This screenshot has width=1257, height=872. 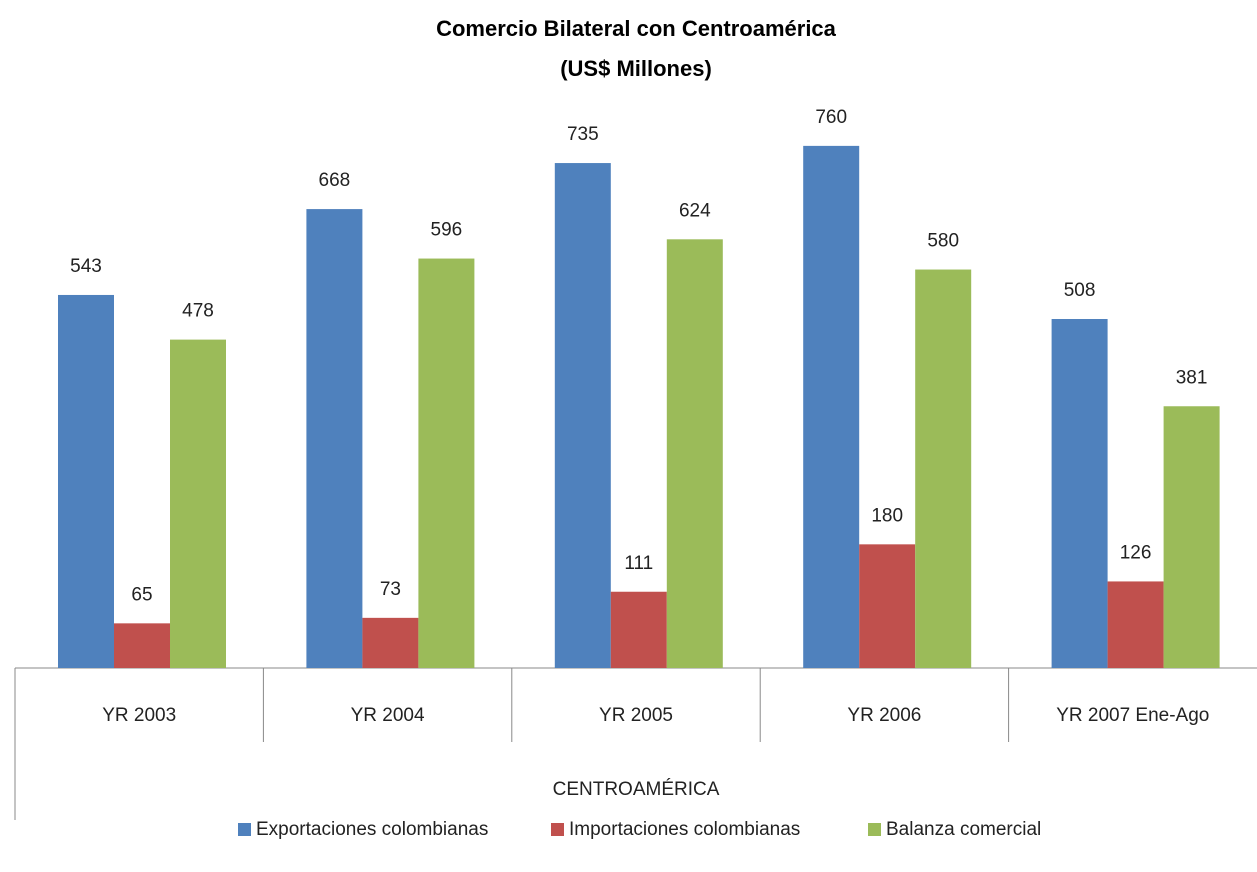 What do you see at coordinates (198, 311) in the screenshot?
I see `data-label: 478` at bounding box center [198, 311].